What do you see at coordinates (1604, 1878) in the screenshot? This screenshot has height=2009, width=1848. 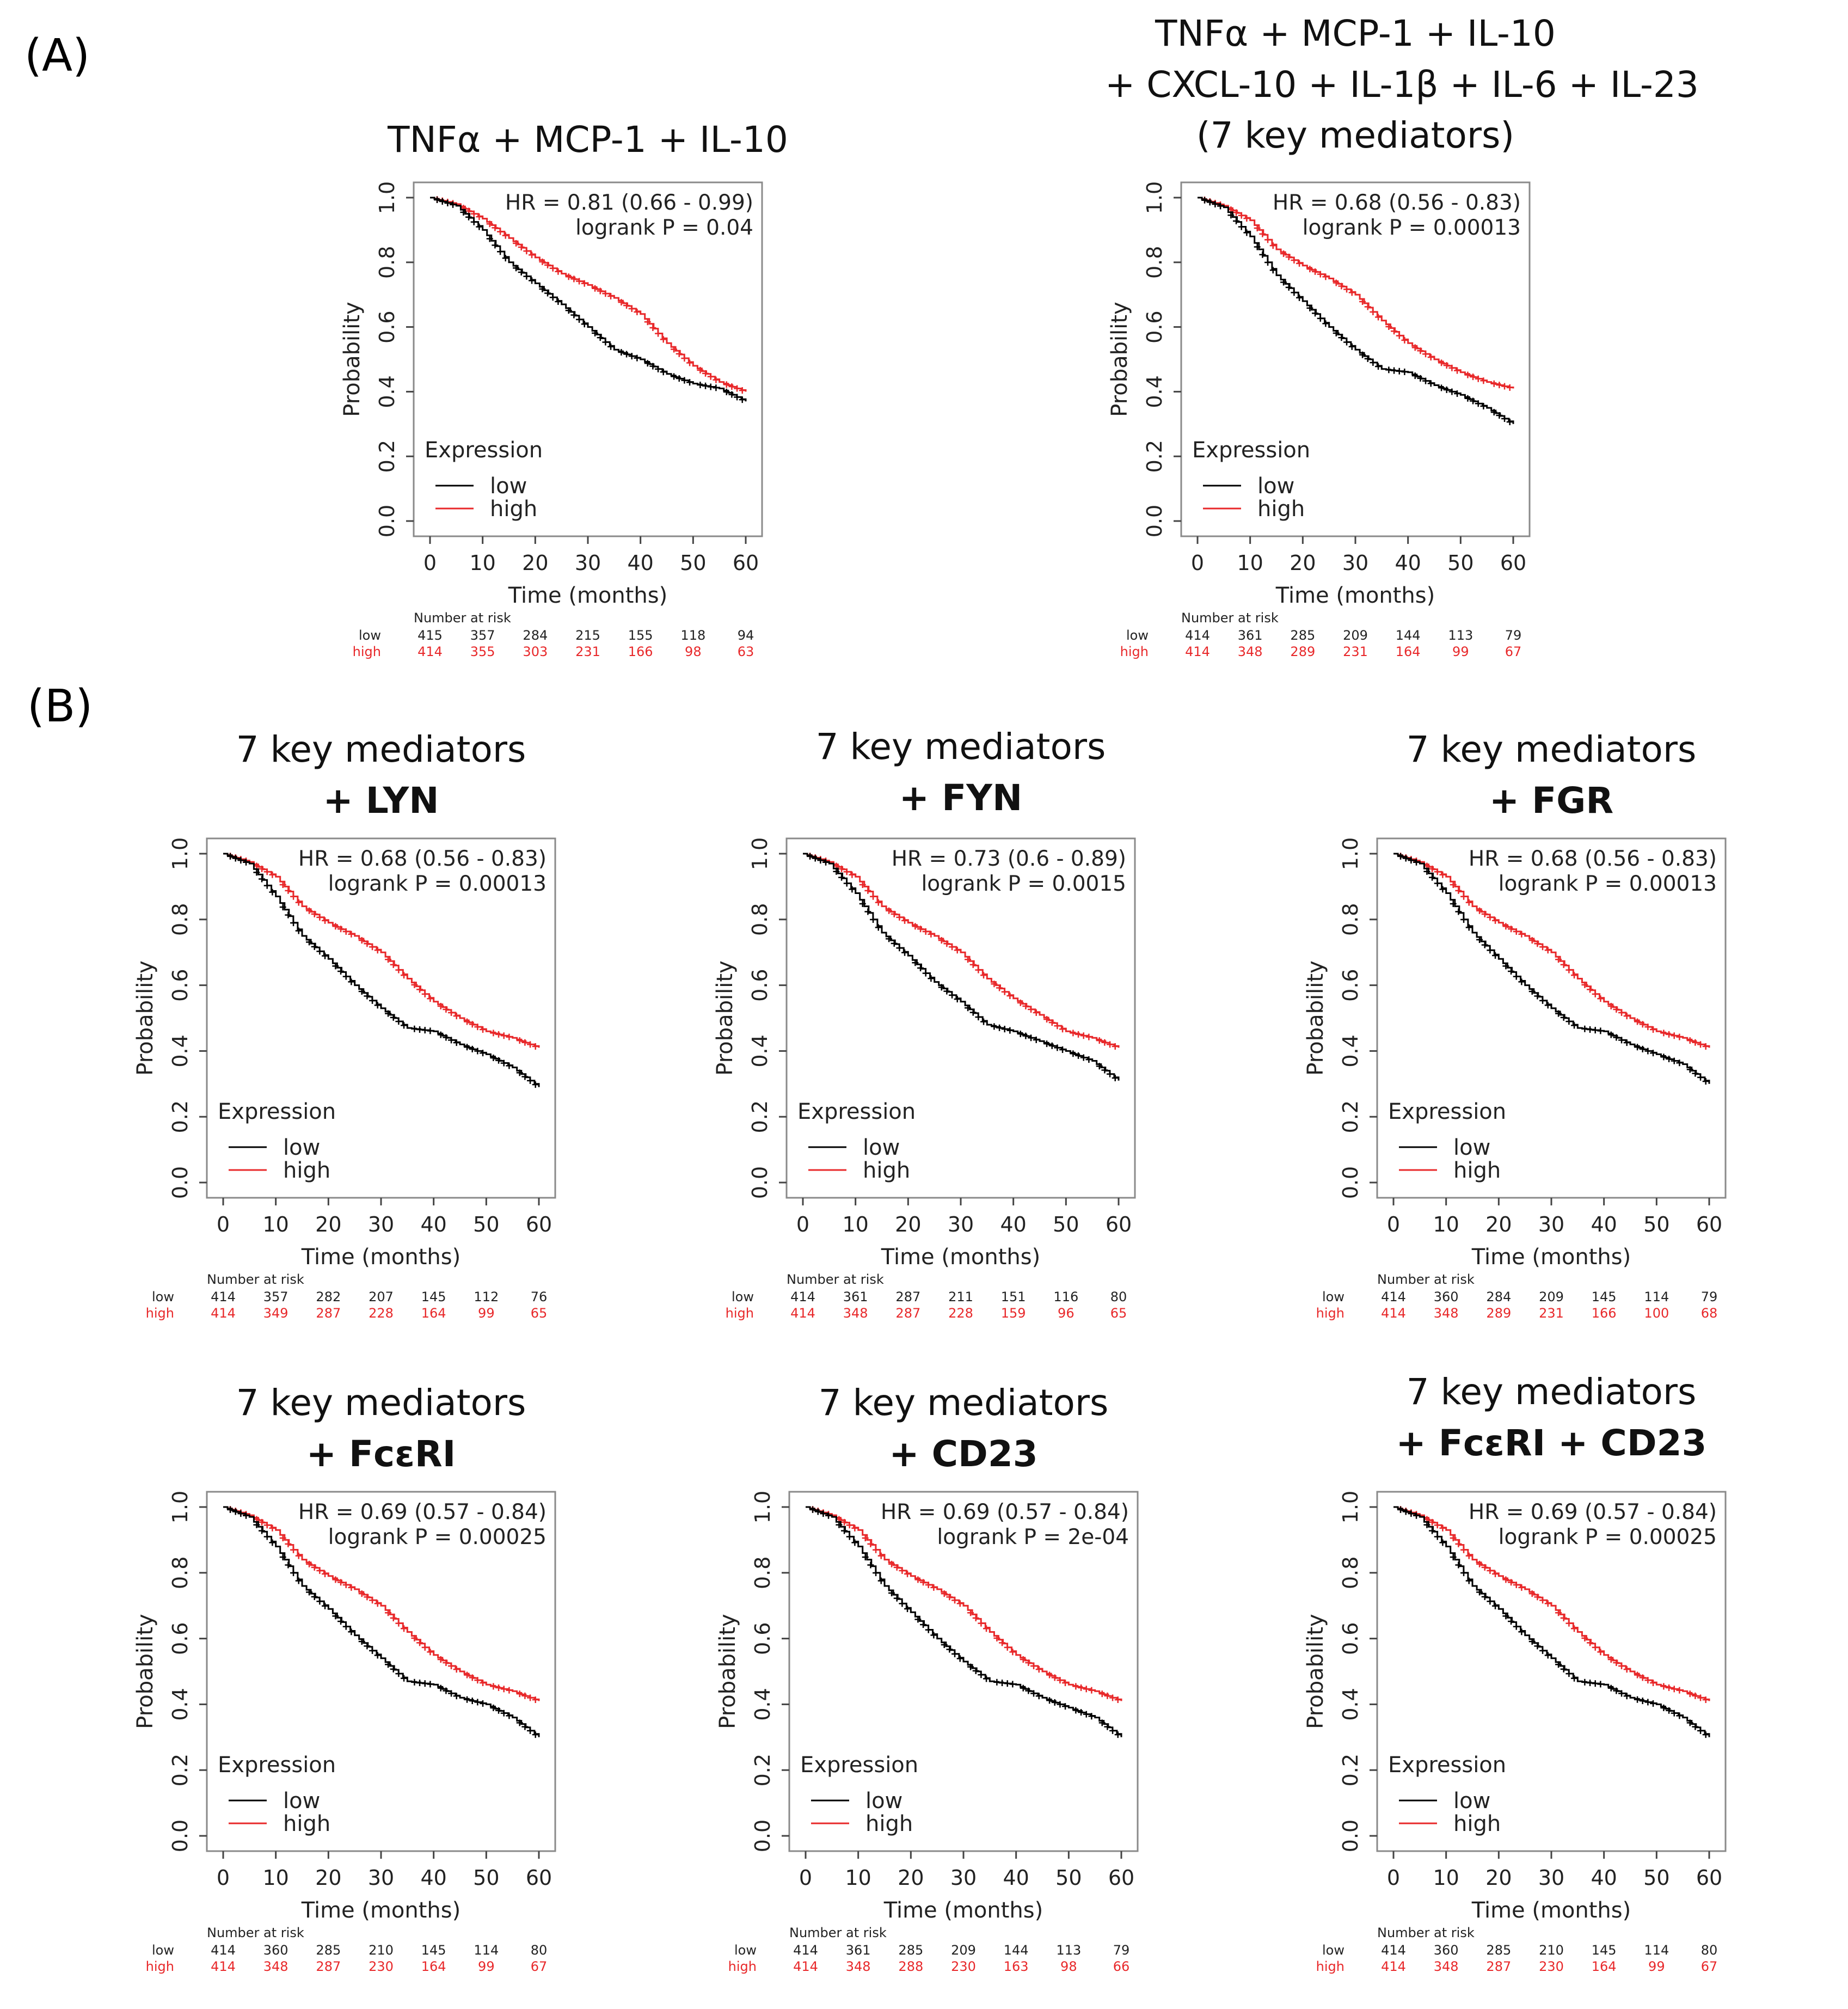 I see `x-tick-label: 40` at bounding box center [1604, 1878].